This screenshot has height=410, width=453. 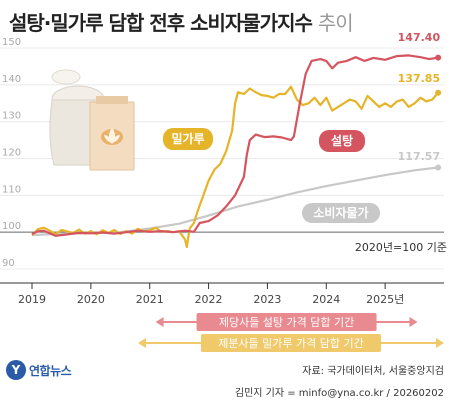 I want to click on series-label-밀가루: 밀가루, so click(x=187, y=138).